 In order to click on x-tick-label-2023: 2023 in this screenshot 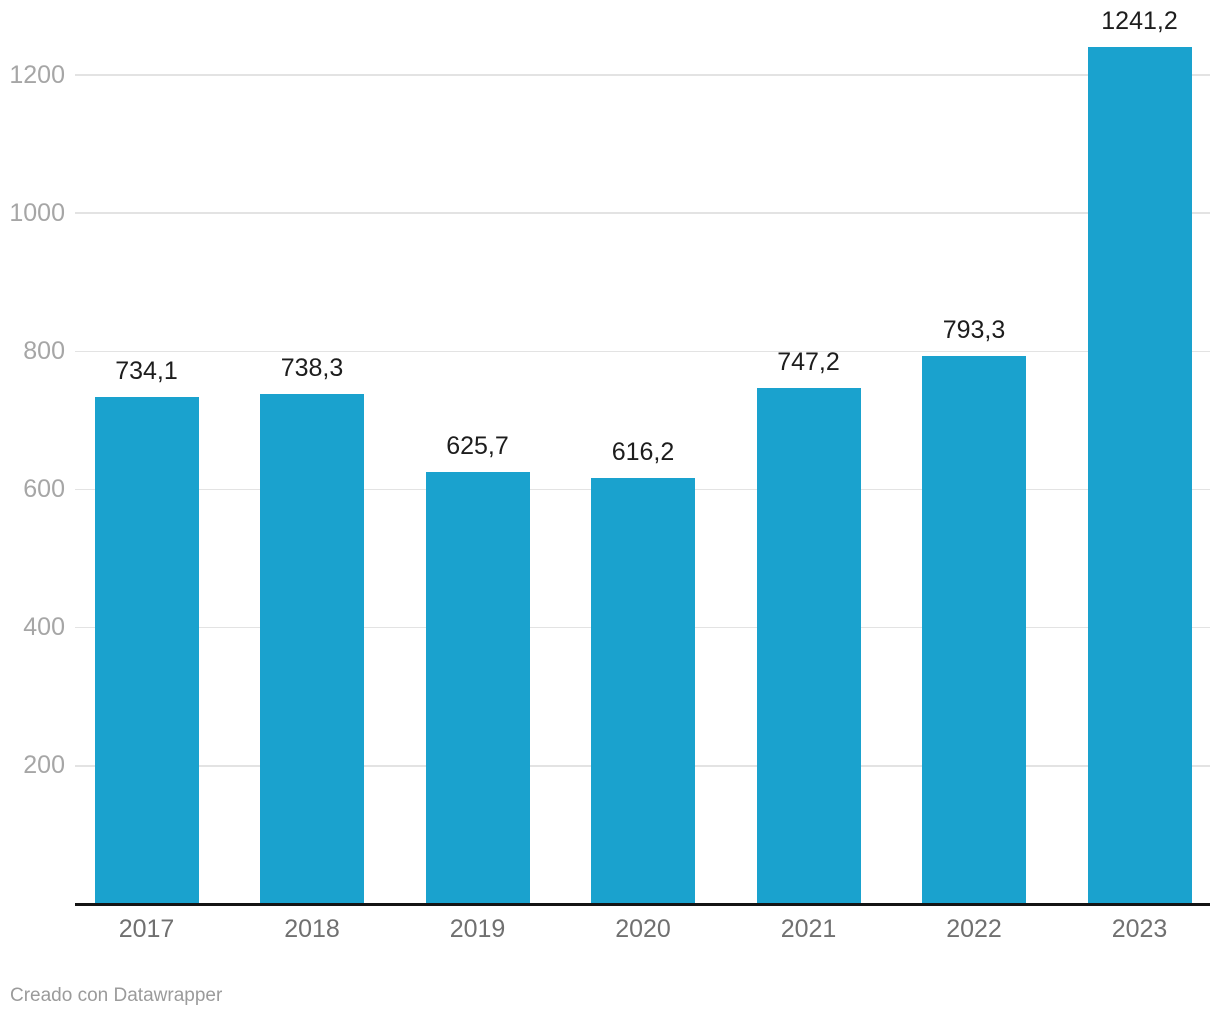, I will do `click(1139, 929)`.